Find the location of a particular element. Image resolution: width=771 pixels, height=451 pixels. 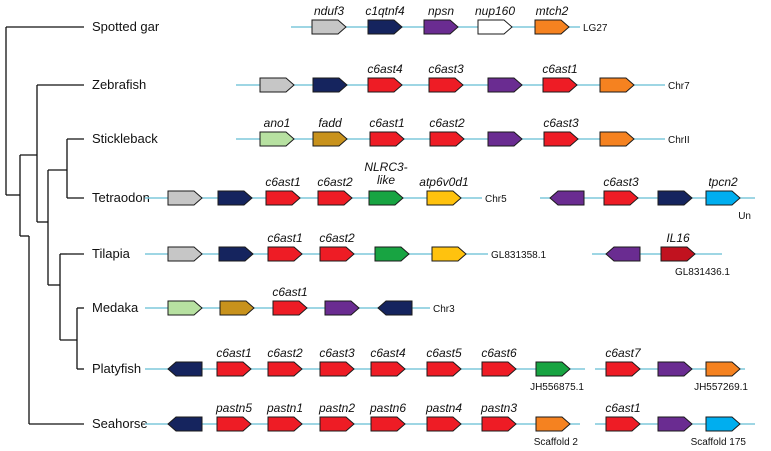

gene-label-c6ast6: c6ast6 is located at coordinates (499, 353).